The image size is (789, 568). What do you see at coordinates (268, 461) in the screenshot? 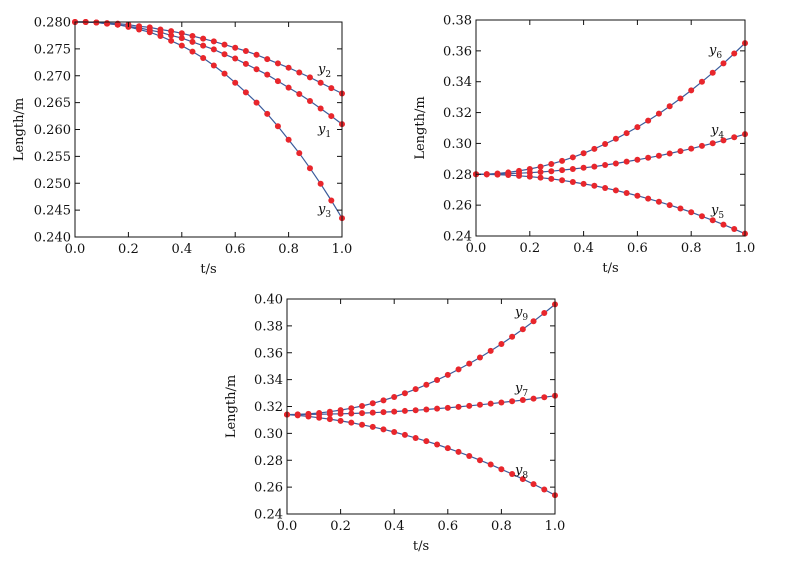
I see `y-tick-label: 0.28` at bounding box center [268, 461].